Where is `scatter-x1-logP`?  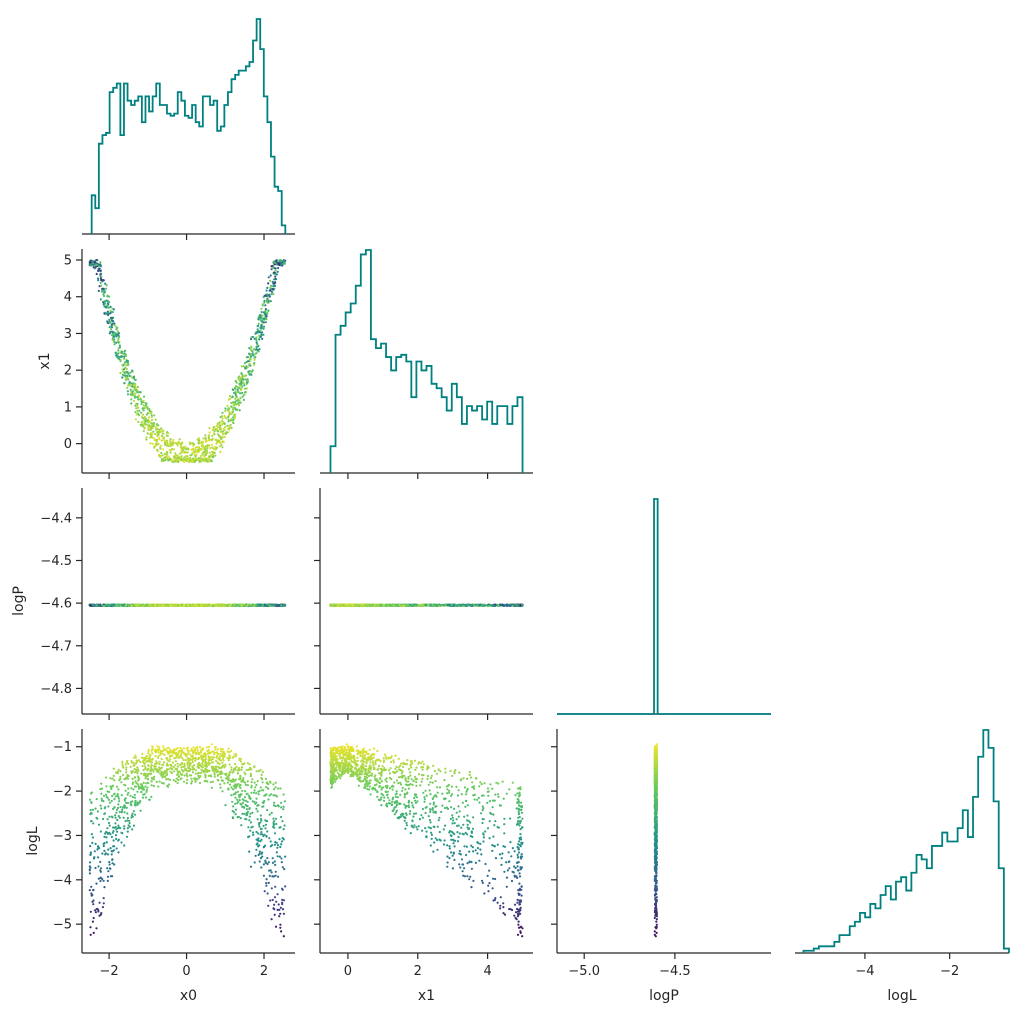
scatter-x1-logP is located at coordinates (426, 605).